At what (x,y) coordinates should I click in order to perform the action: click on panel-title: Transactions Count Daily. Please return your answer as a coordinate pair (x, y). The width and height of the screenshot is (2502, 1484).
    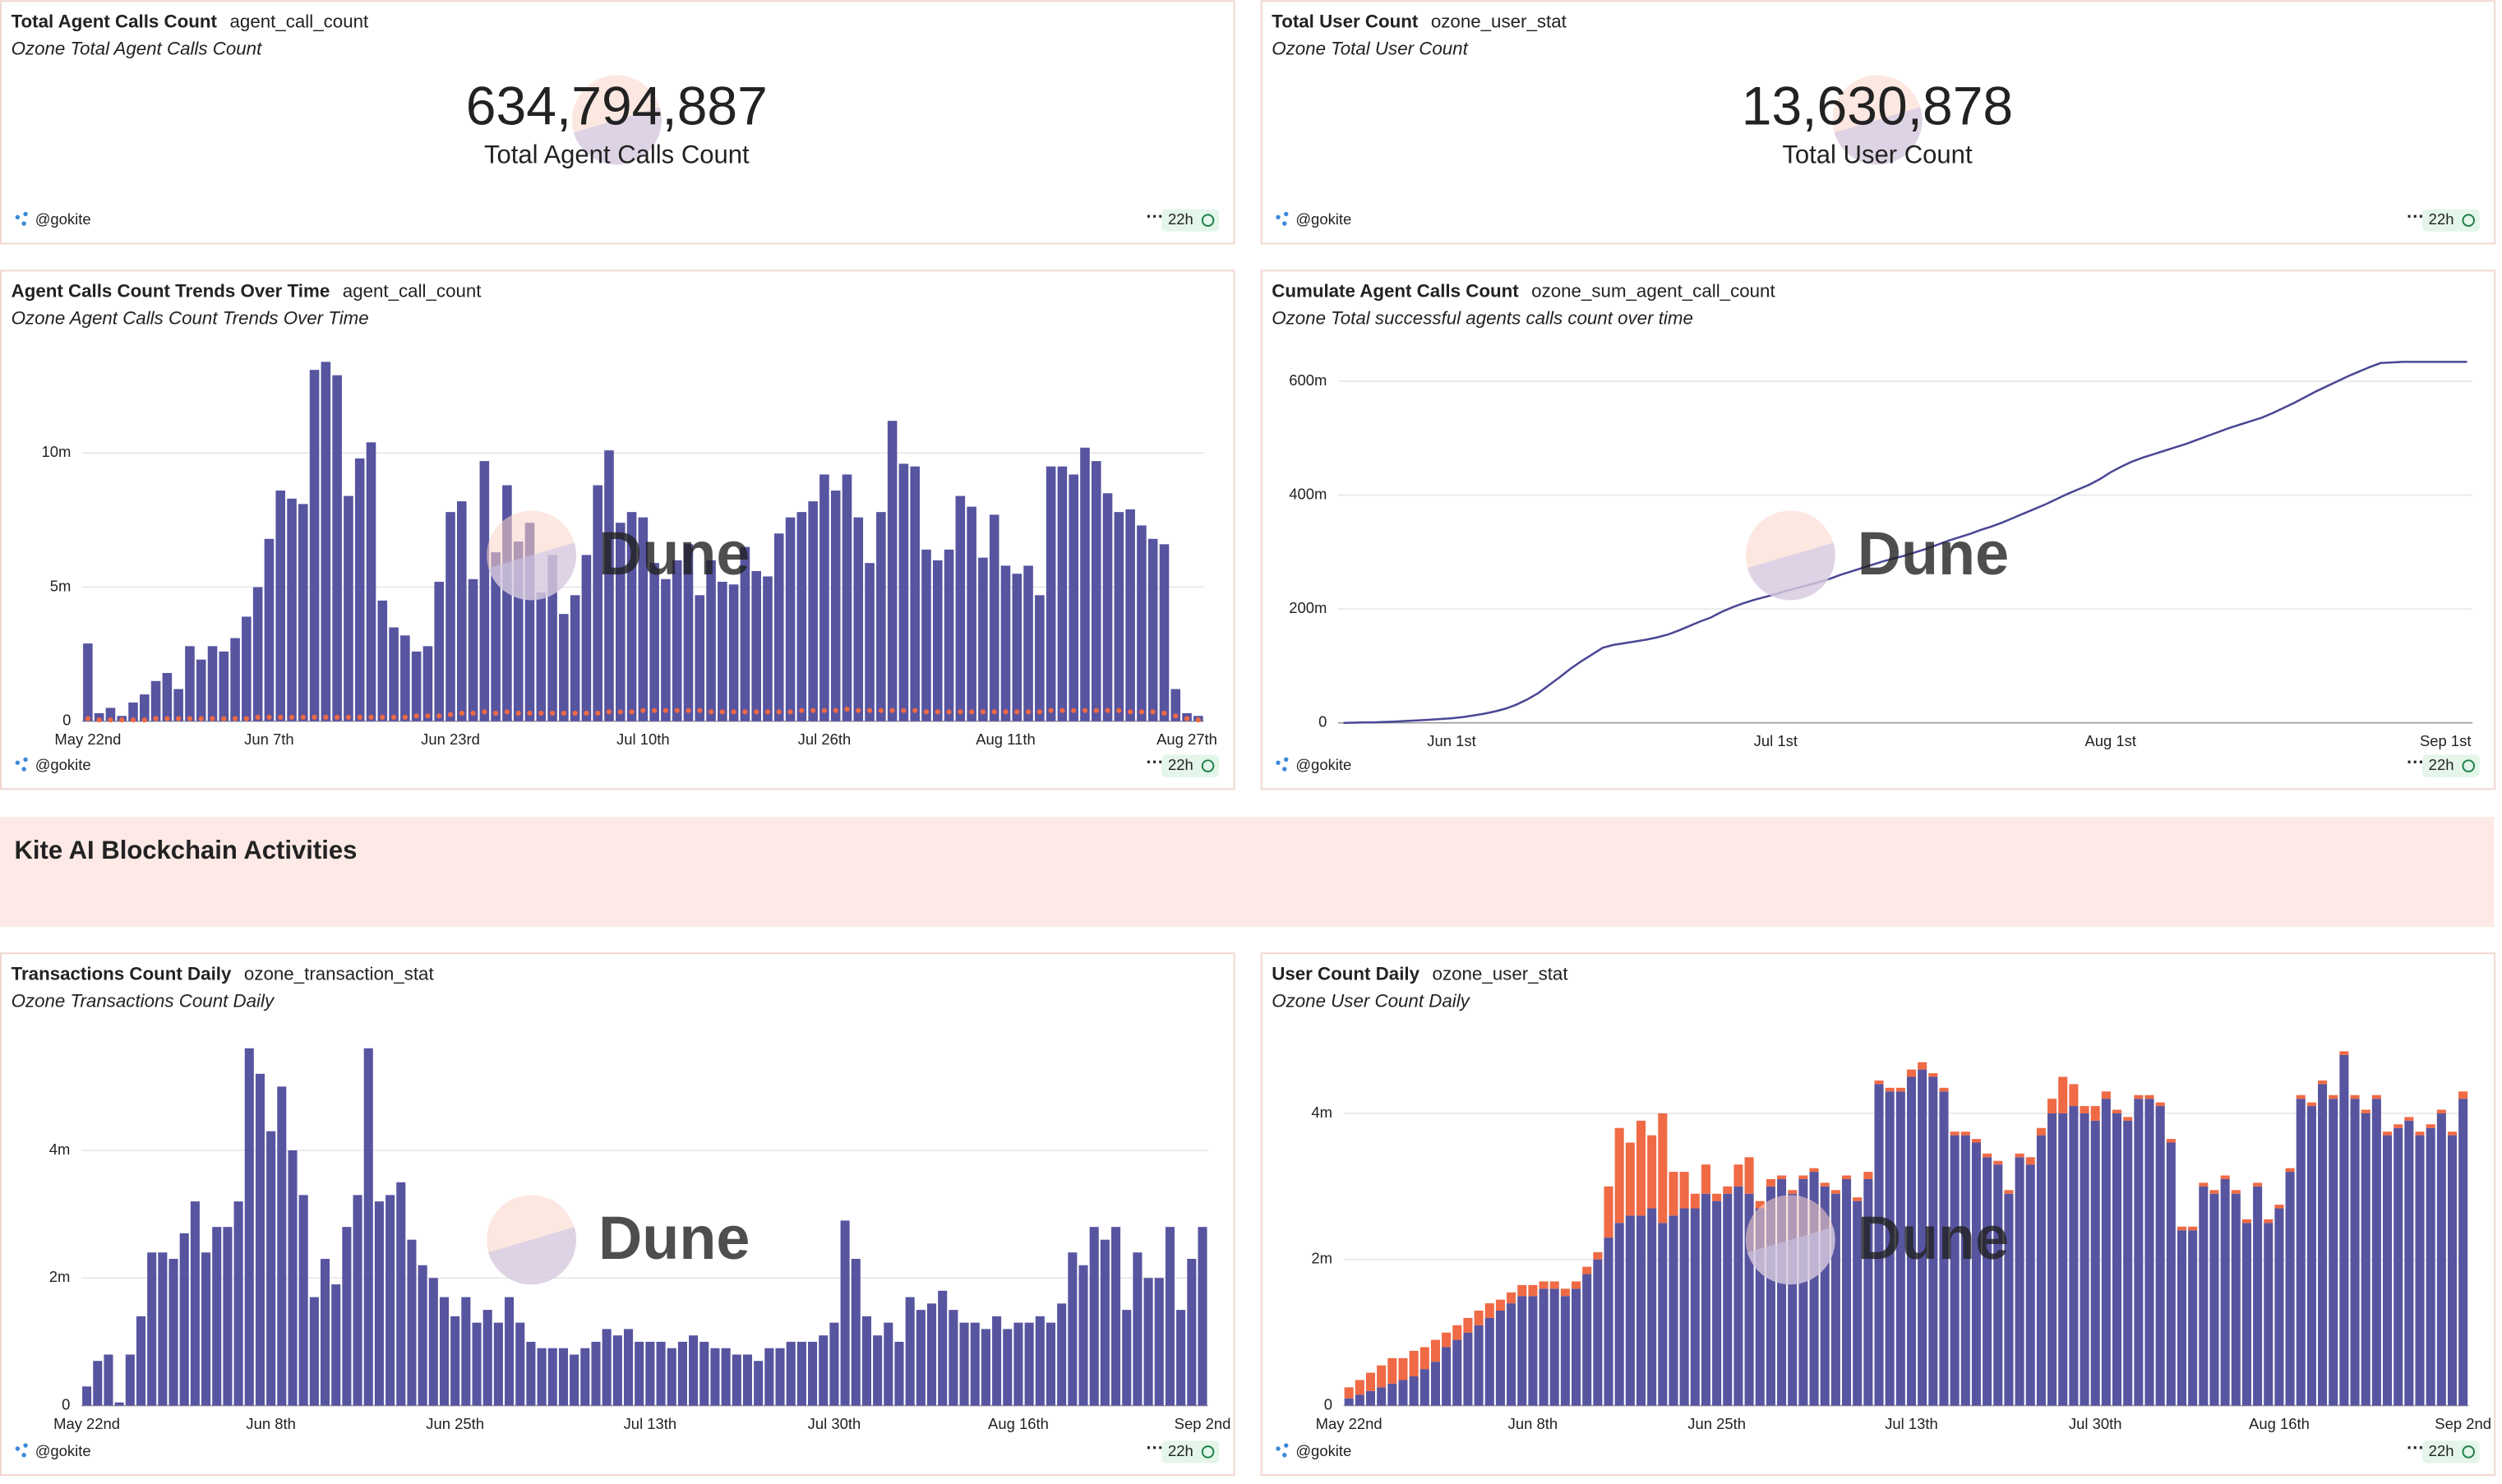
    Looking at the image, I should click on (122, 974).